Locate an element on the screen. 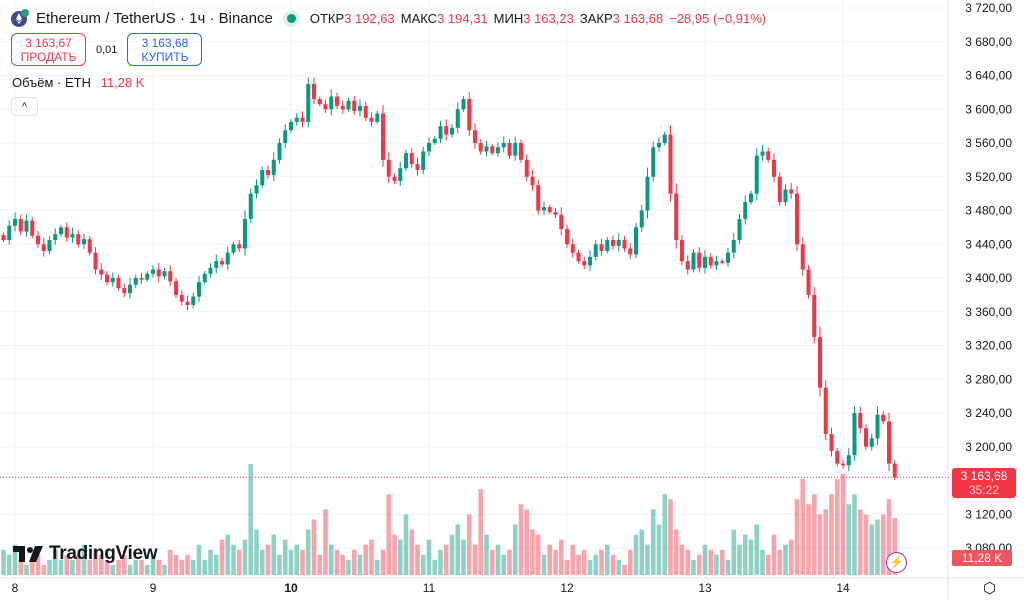 The width and height of the screenshot is (1024, 600). y-tick-label: 3 400,00 is located at coordinates (988, 278).